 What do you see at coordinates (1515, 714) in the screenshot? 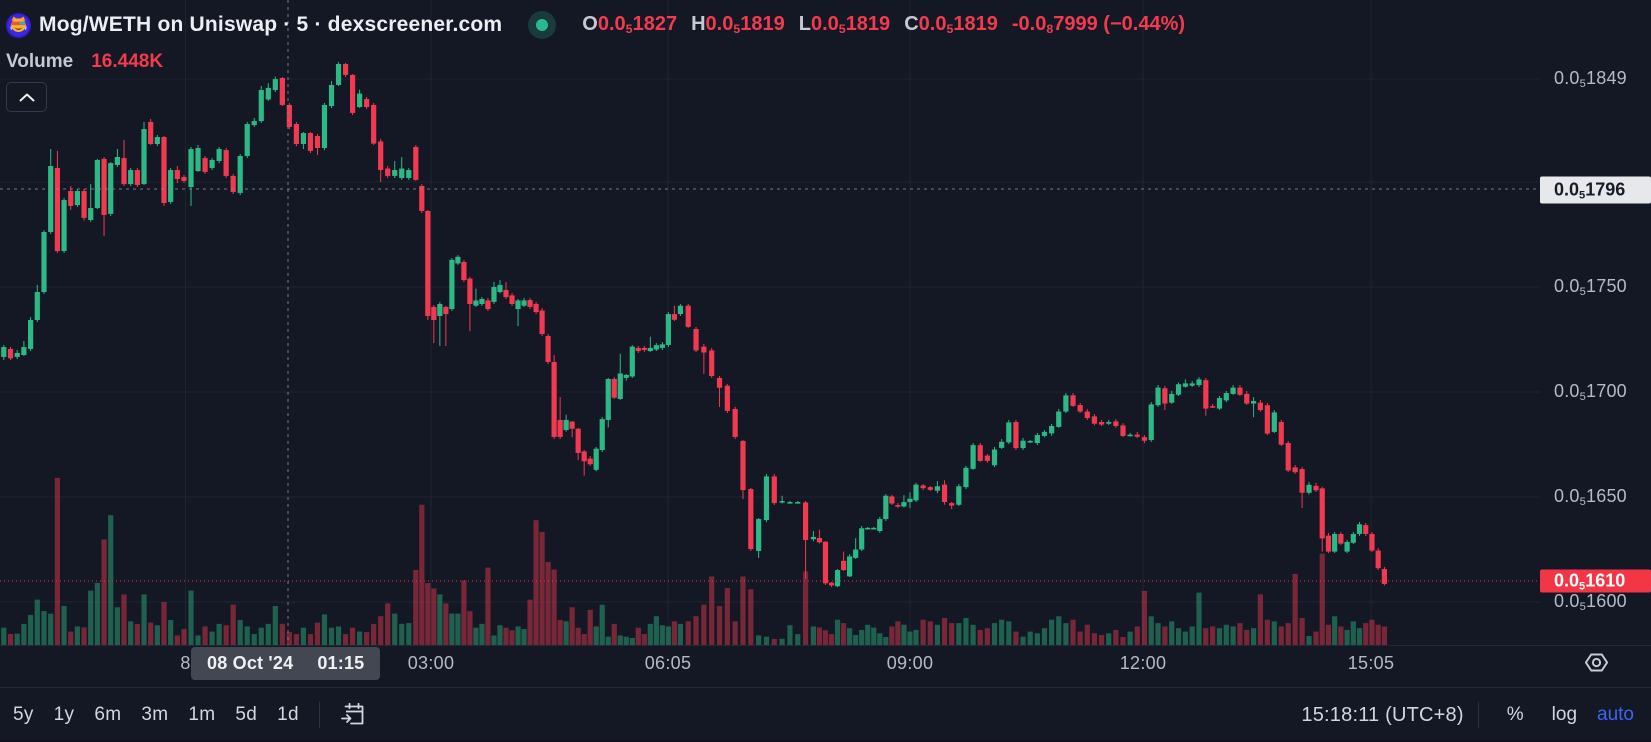
I see `percent-scale-button: %` at bounding box center [1515, 714].